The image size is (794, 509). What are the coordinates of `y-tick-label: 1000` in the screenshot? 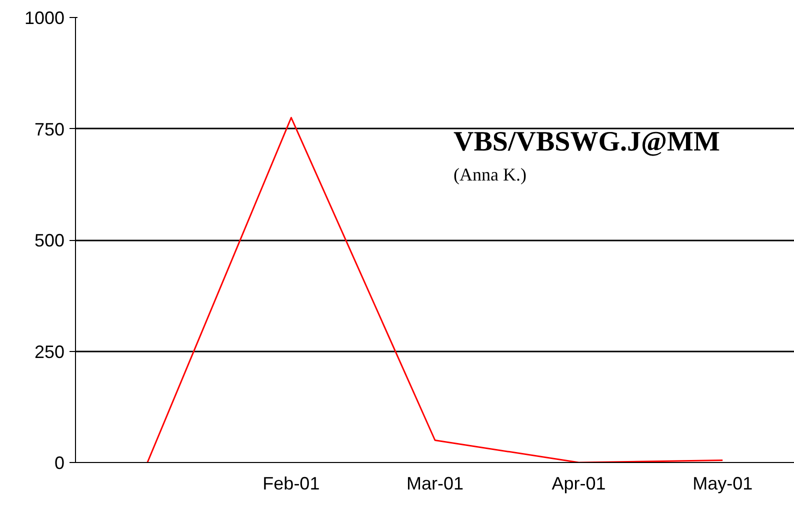 It's located at (44, 18).